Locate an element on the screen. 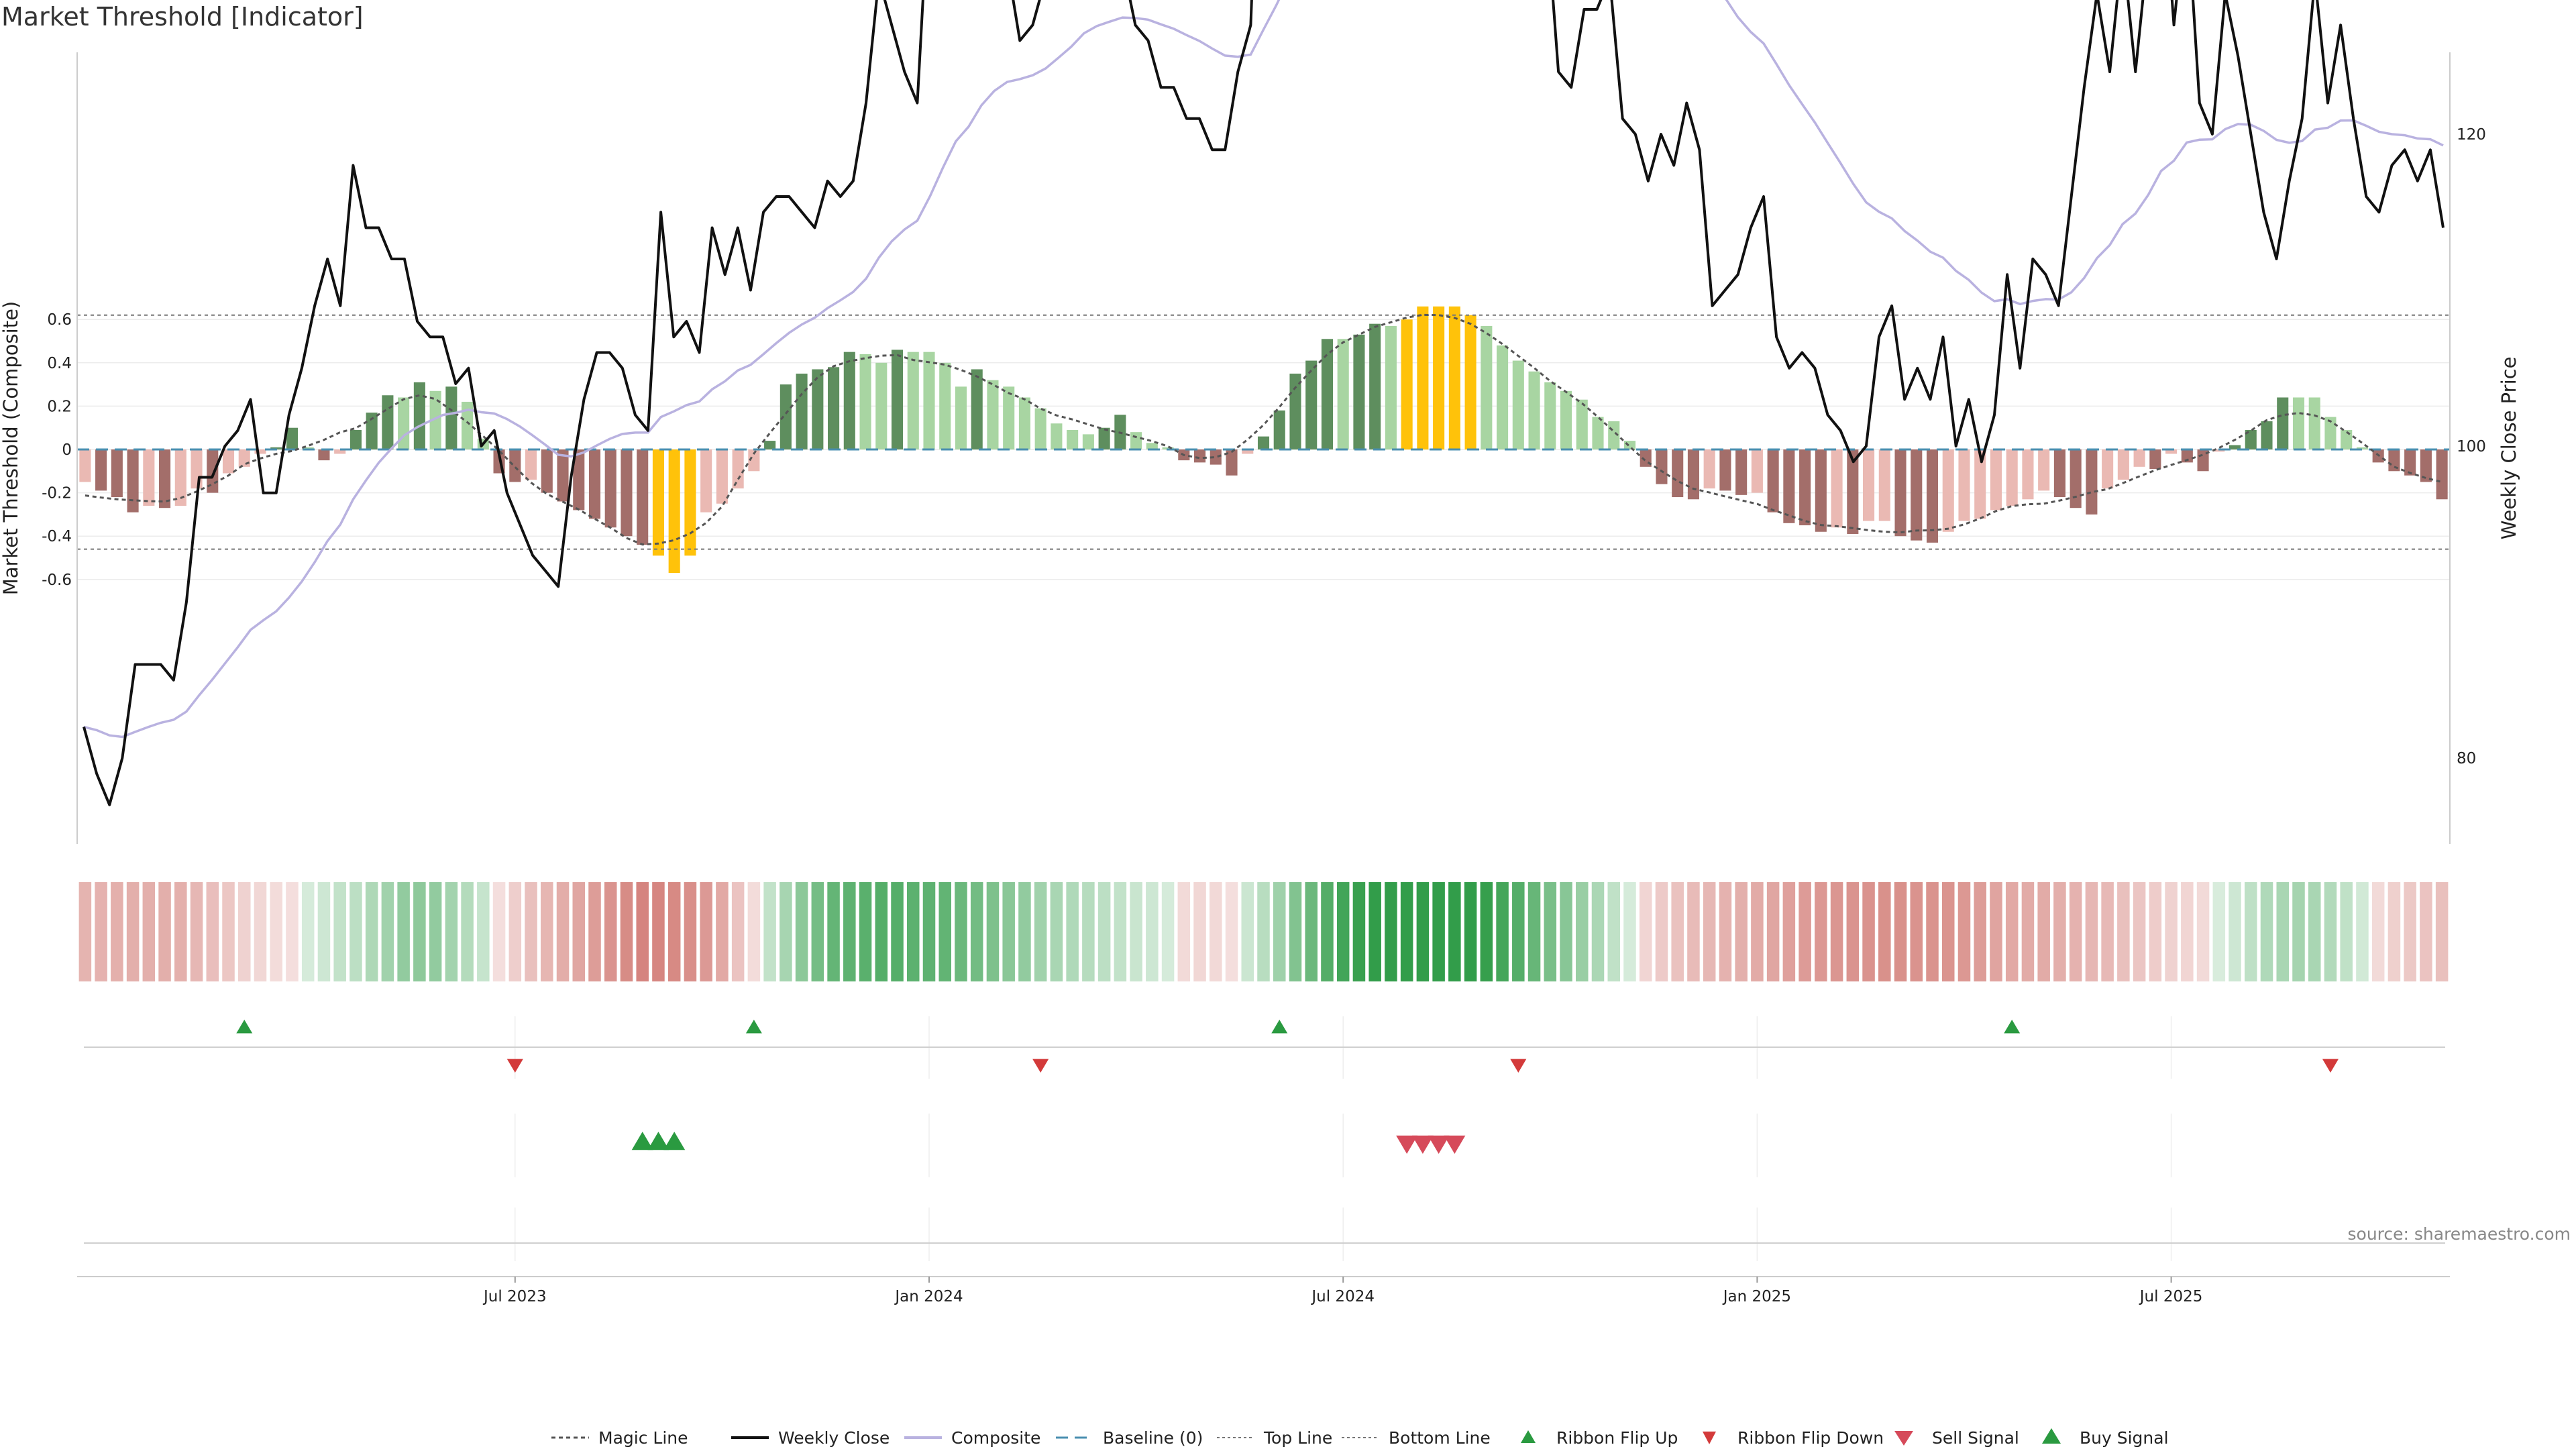 This screenshot has width=2576, height=1449. ribbon-flip-up-marker is located at coordinates (2012, 1027).